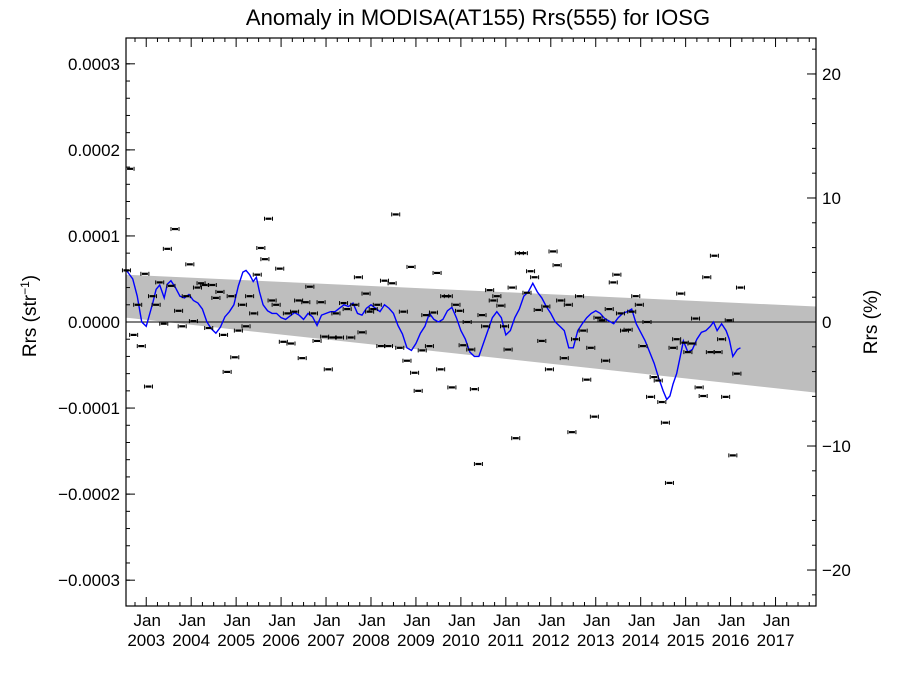 Image resolution: width=900 pixels, height=675 pixels. Describe the element at coordinates (326, 640) in the screenshot. I see `x-tick-year-label: 2007` at that location.